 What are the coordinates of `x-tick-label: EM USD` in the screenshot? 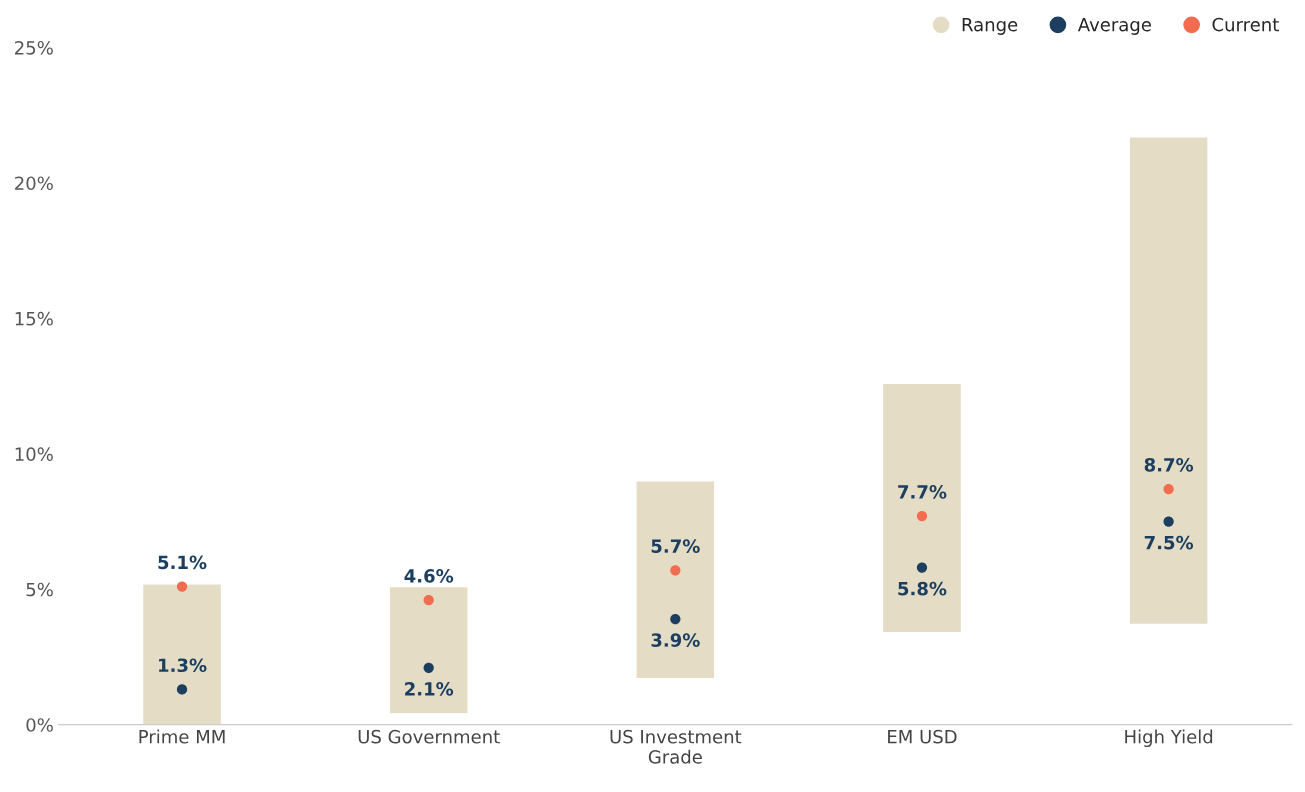 It's located at (922, 736).